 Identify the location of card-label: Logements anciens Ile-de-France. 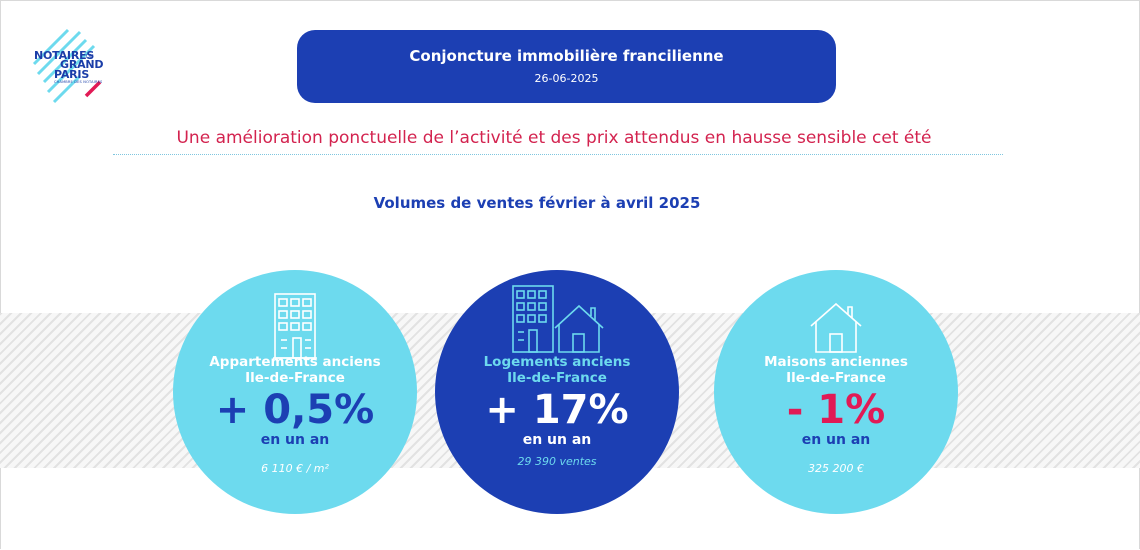
(557, 370).